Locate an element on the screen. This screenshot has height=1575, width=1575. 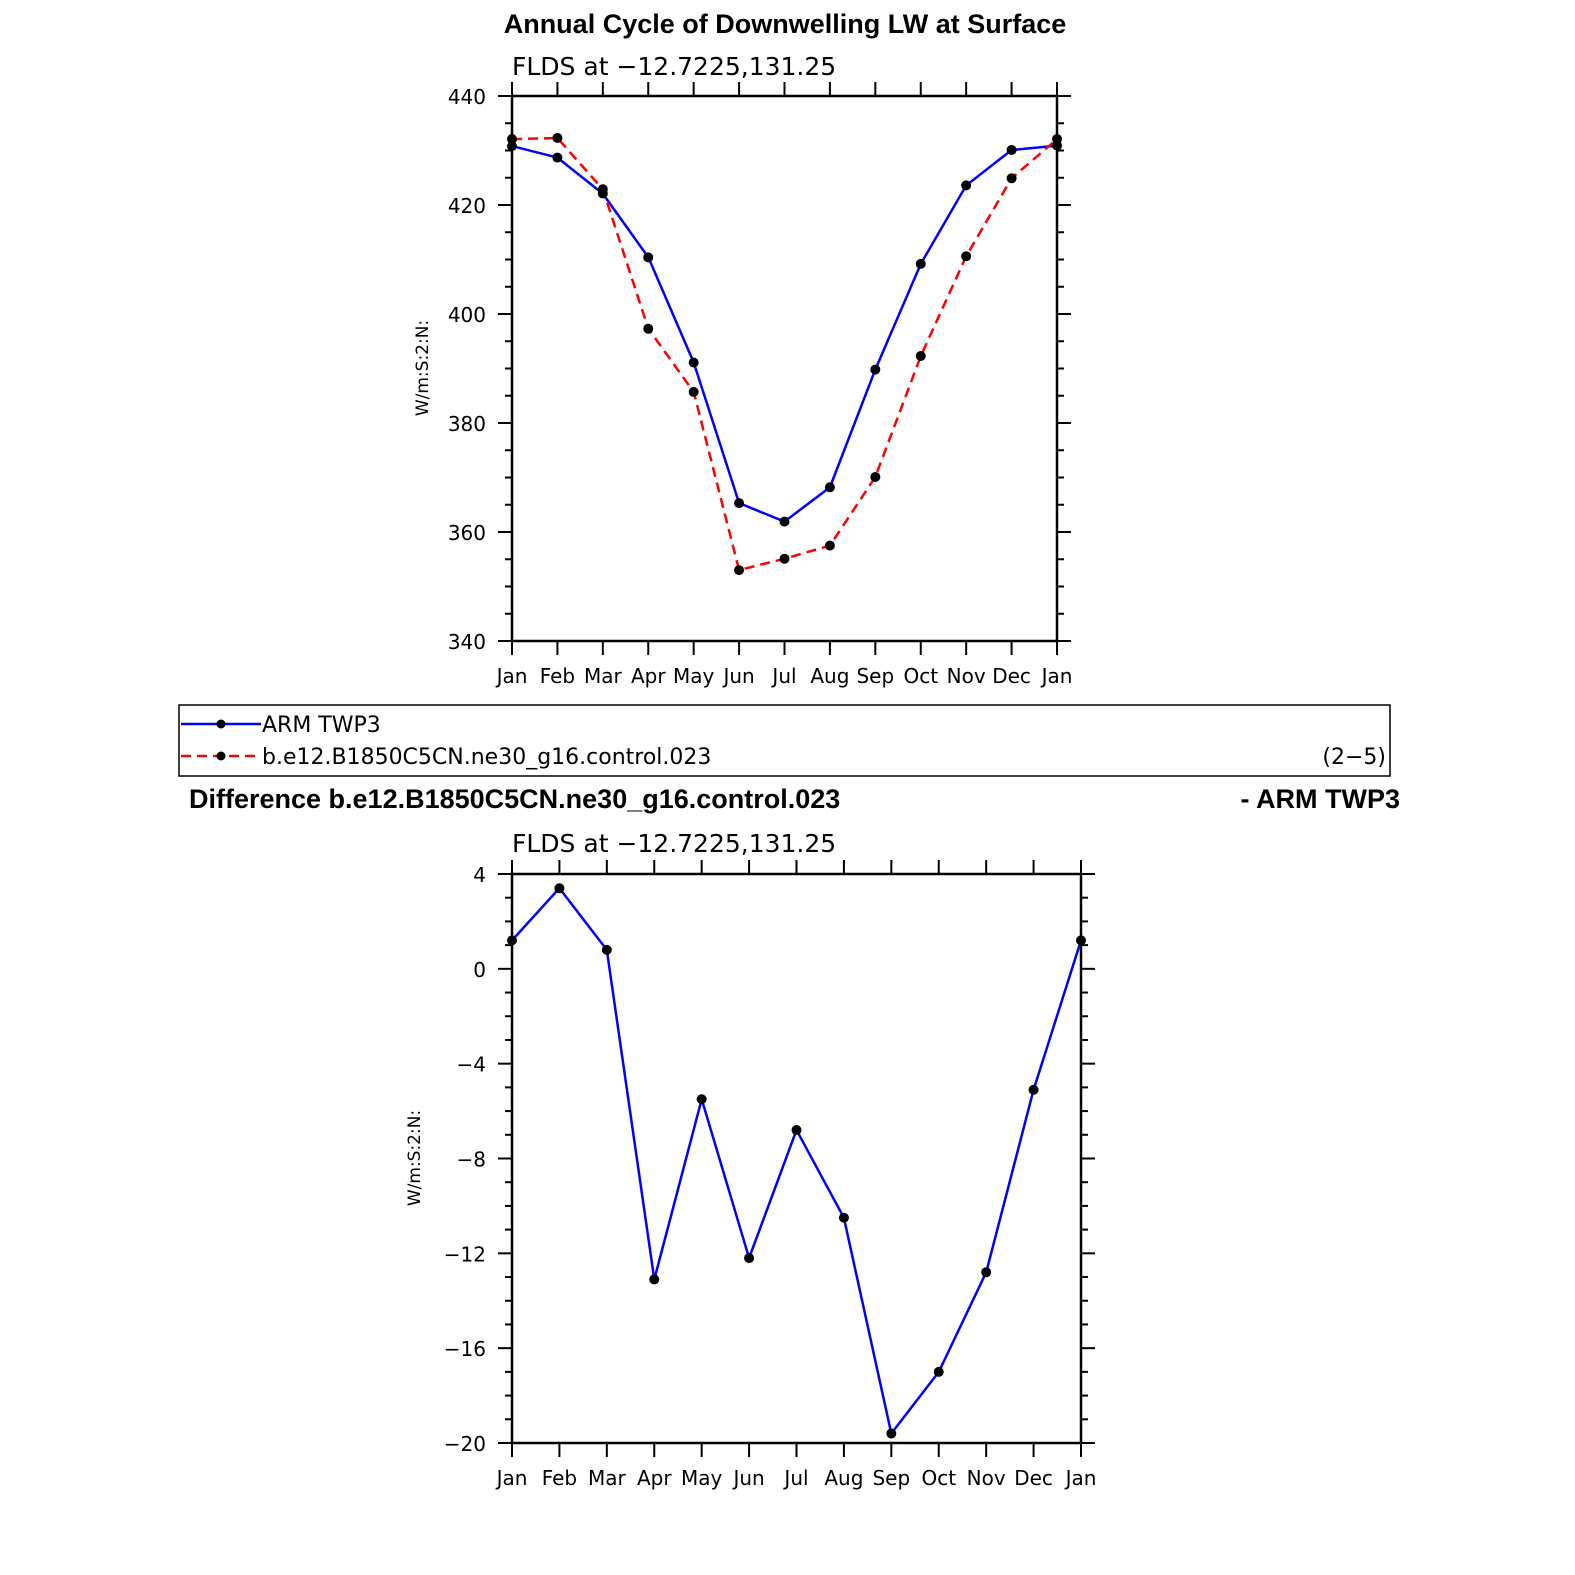
bottom-chart-xtick-label: Feb is located at coordinates (559, 1478).